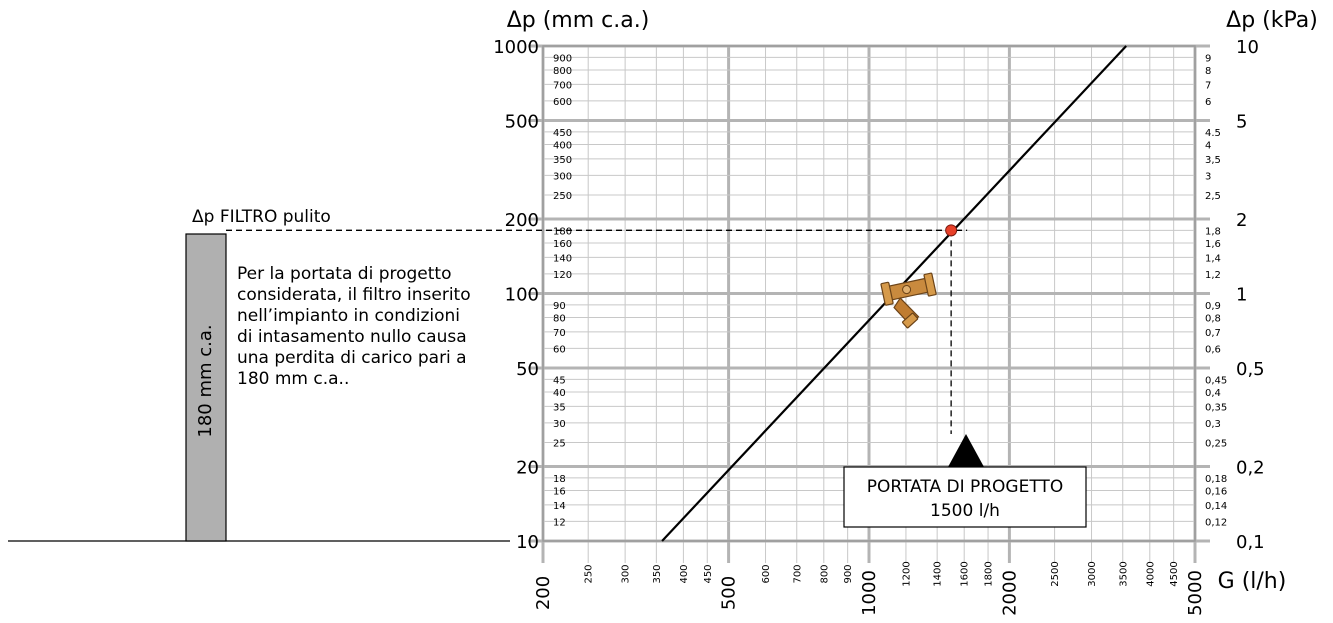 Image resolution: width=1333 pixels, height=623 pixels. What do you see at coordinates (559, 306) in the screenshot?
I see `y-left-tick-label-minor: 90` at bounding box center [559, 306].